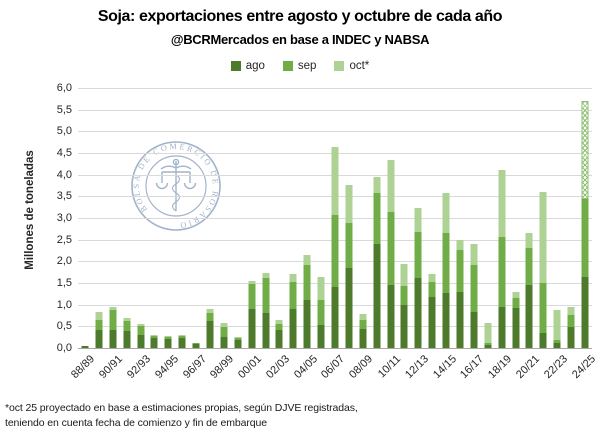 The image size is (600, 435). Describe the element at coordinates (305, 367) in the screenshot. I see `x-tick-label-04-05: 04/05` at that location.